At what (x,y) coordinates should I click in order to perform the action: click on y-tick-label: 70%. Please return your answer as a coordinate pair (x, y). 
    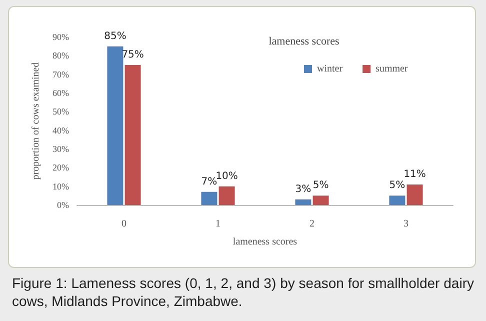
    Looking at the image, I should click on (61, 74).